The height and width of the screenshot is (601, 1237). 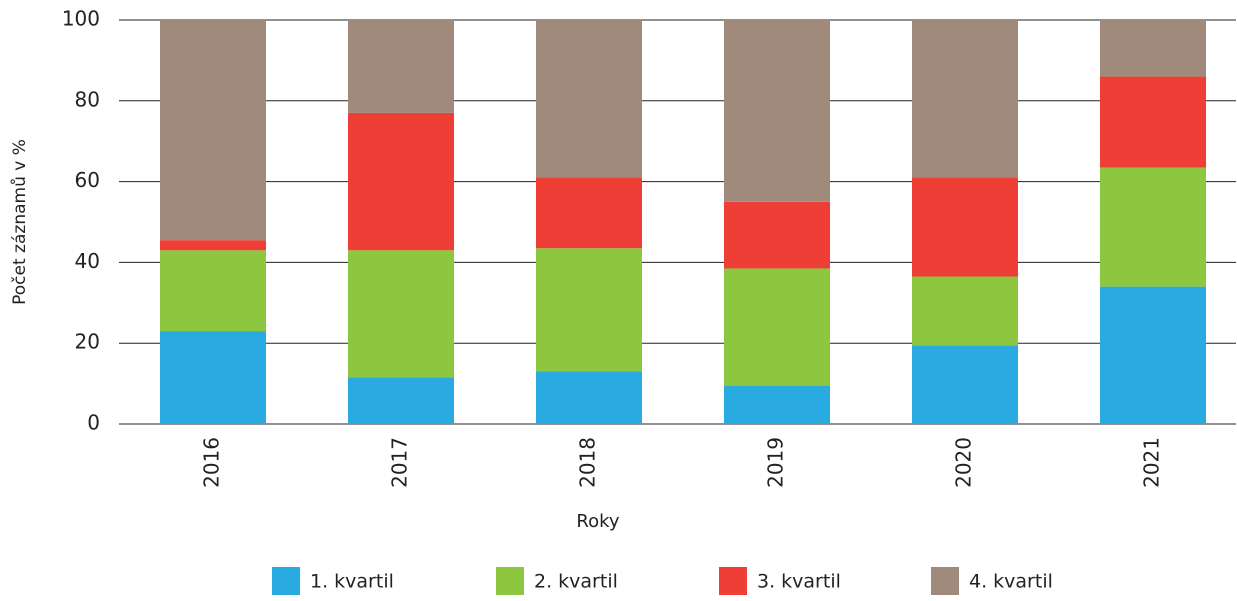 What do you see at coordinates (20, 222) in the screenshot?
I see `y-axis-label: Počet záznamů v %` at bounding box center [20, 222].